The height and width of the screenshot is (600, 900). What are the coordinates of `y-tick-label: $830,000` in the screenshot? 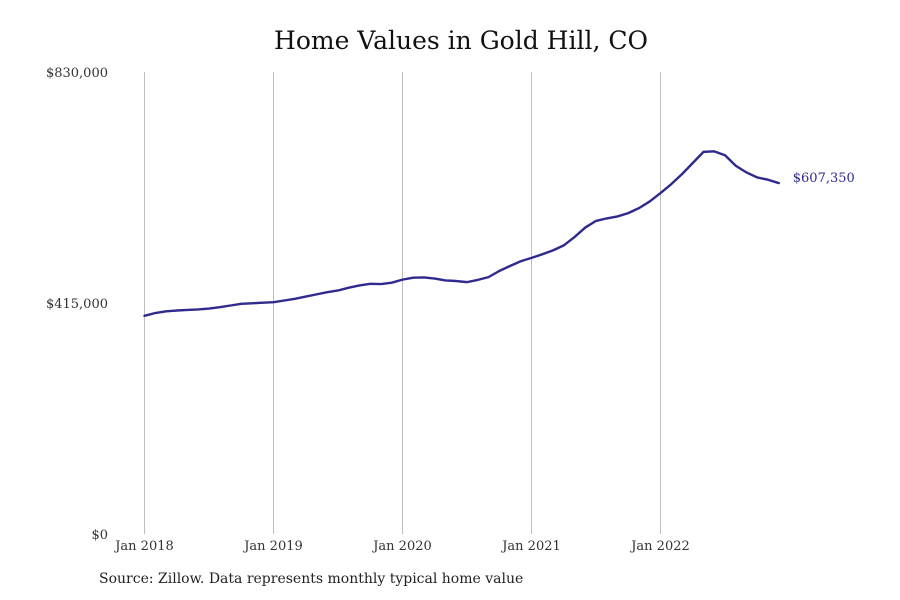 It's located at (77, 73).